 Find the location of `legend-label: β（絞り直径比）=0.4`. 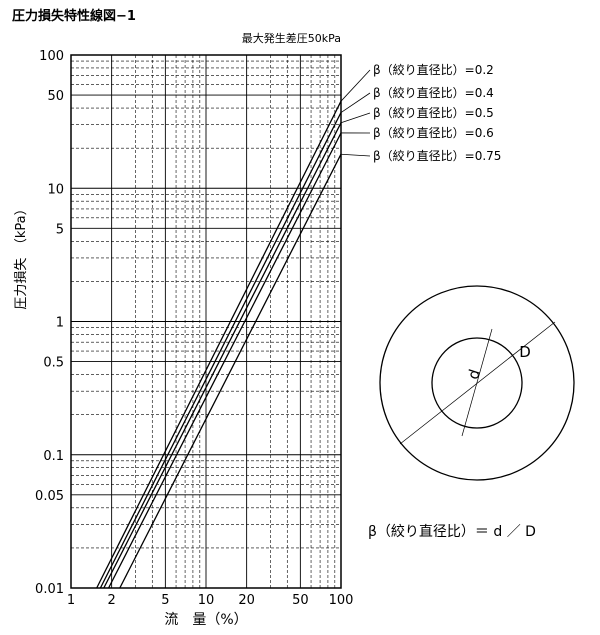

legend-label: β（絞り直径比）=0.4 is located at coordinates (433, 92).